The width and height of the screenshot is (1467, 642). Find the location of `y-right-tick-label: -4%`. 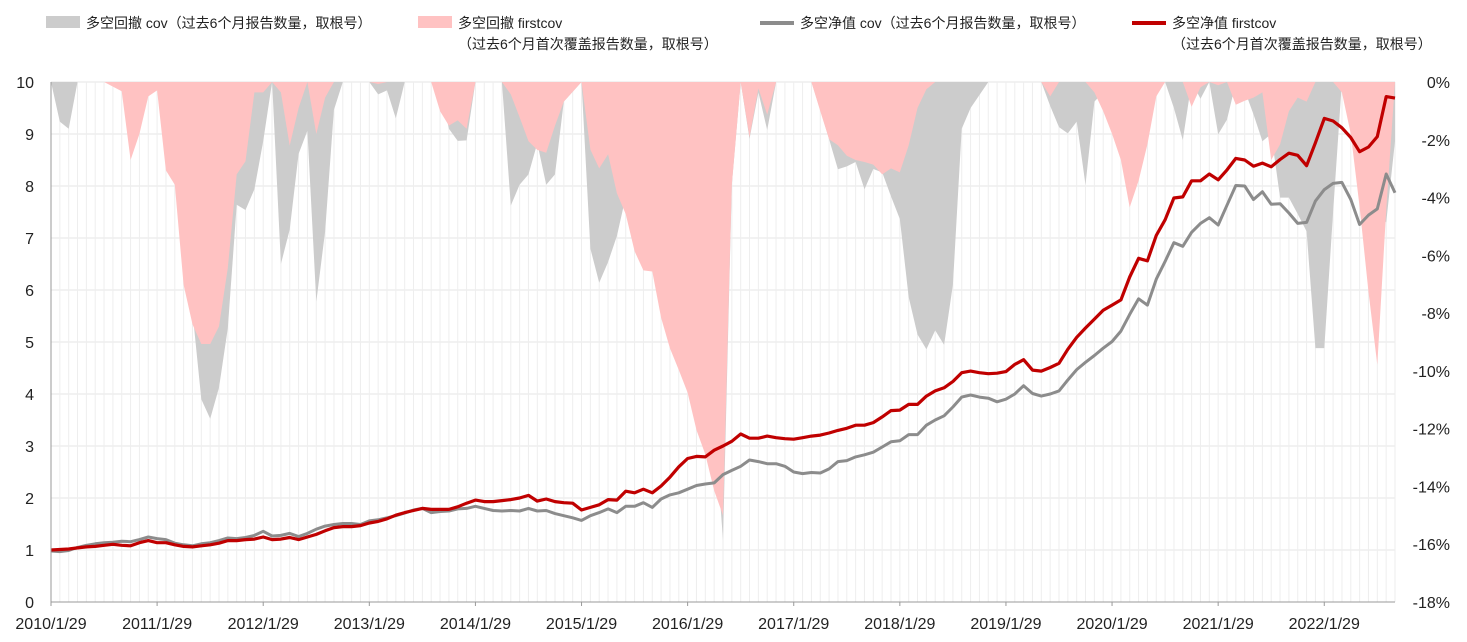

y-right-tick-label: -4% is located at coordinates (1436, 199).